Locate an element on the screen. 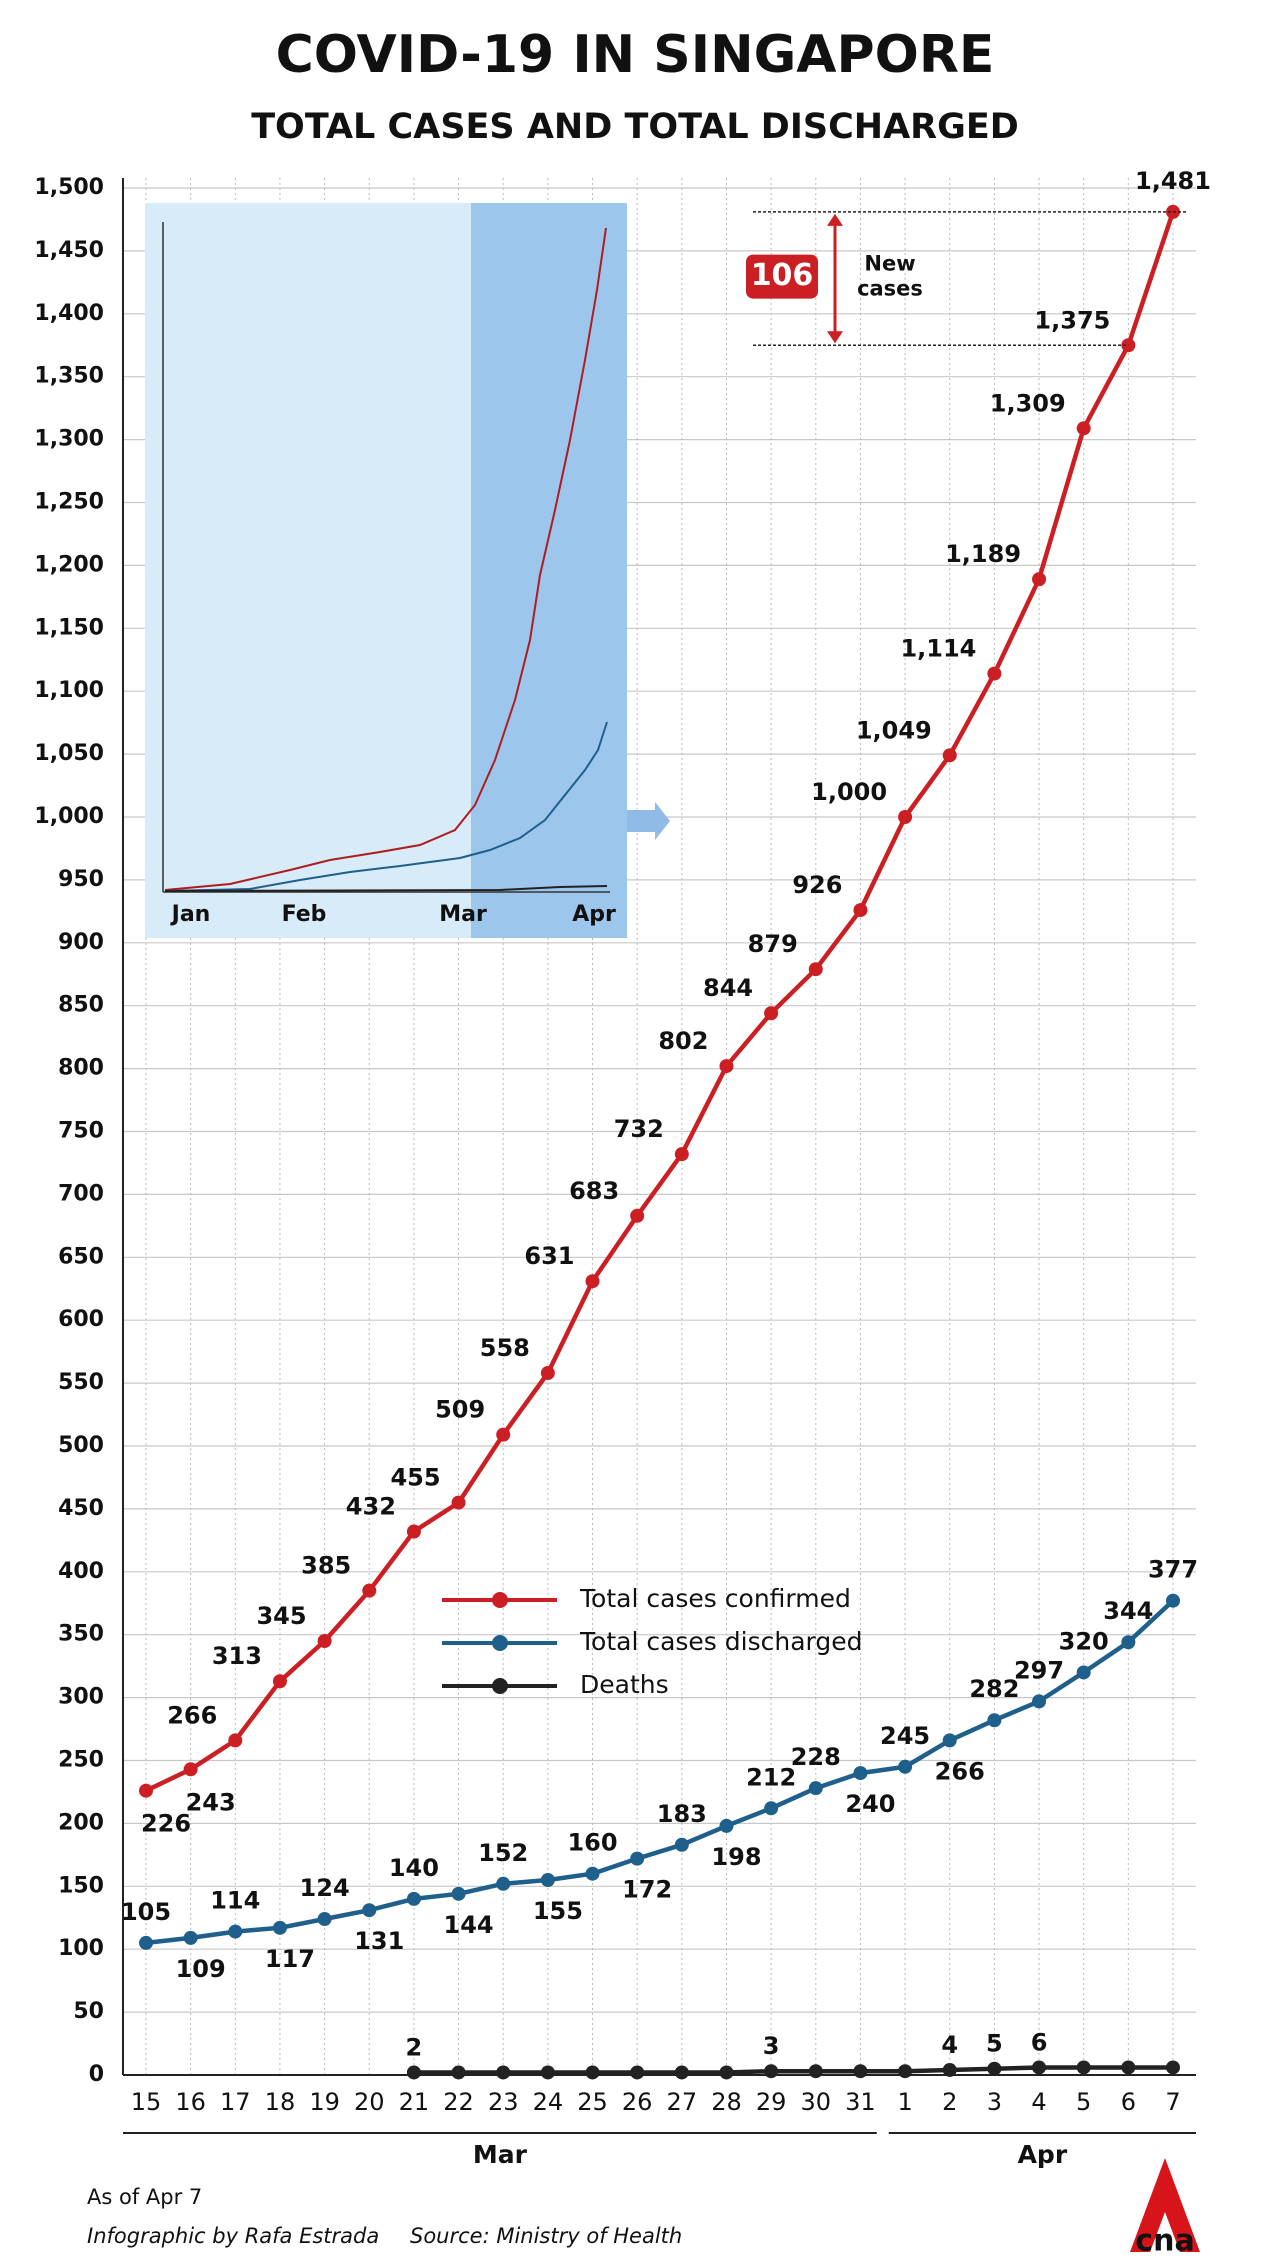 The image size is (1270, 2263). y-tick-label: 600 is located at coordinates (81, 1319).